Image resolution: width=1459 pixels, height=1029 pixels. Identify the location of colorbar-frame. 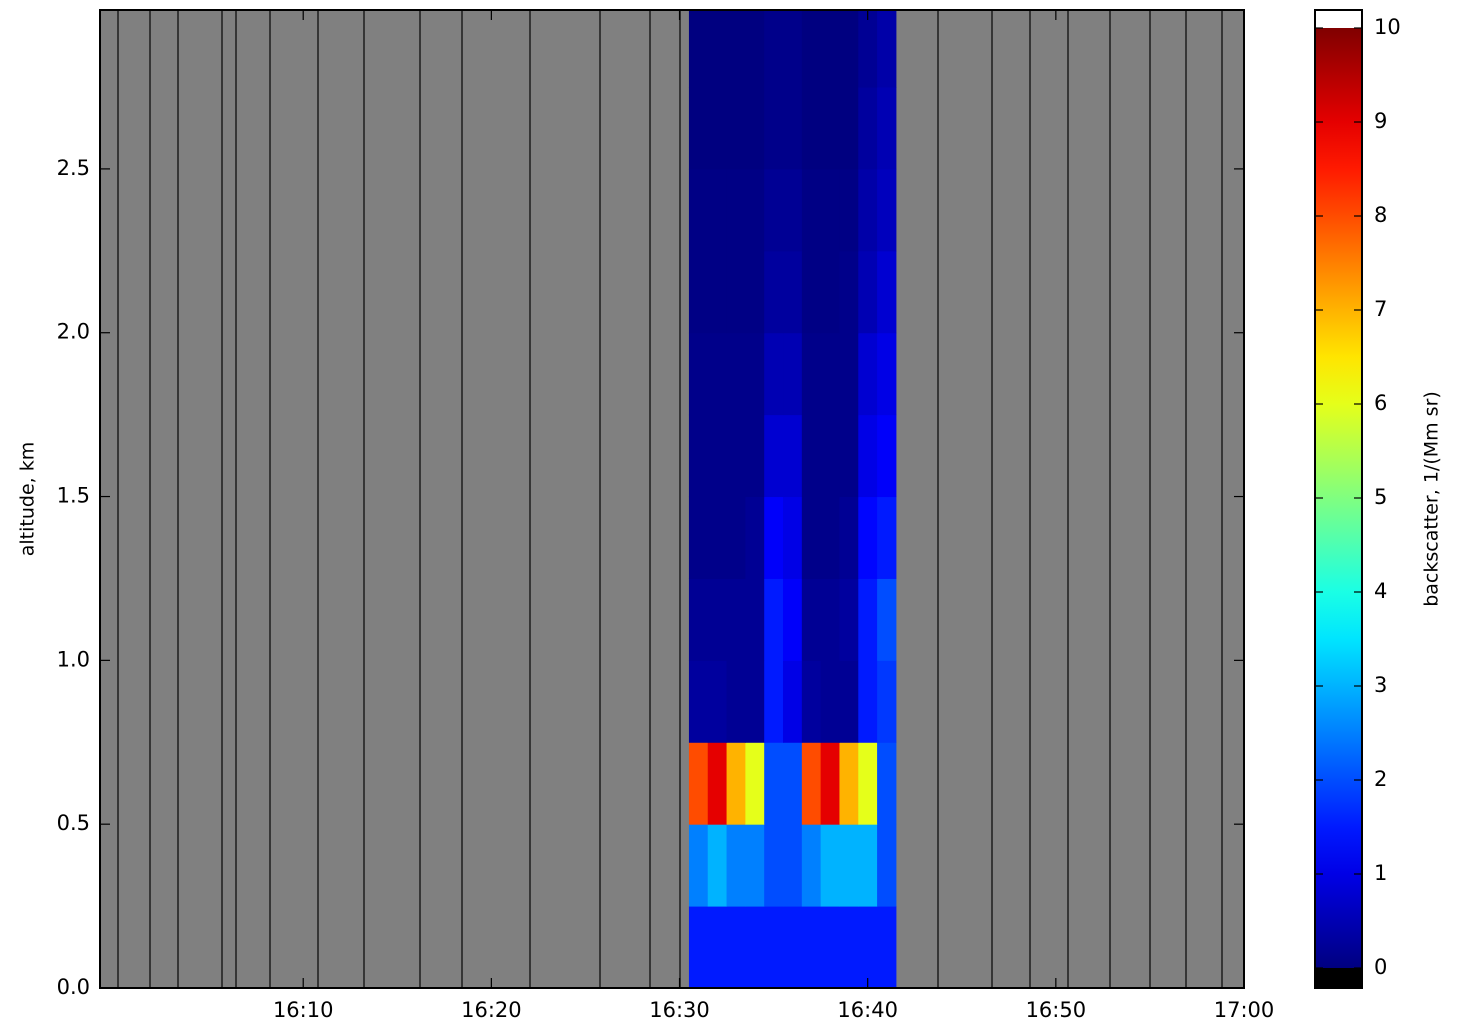
(1338, 499).